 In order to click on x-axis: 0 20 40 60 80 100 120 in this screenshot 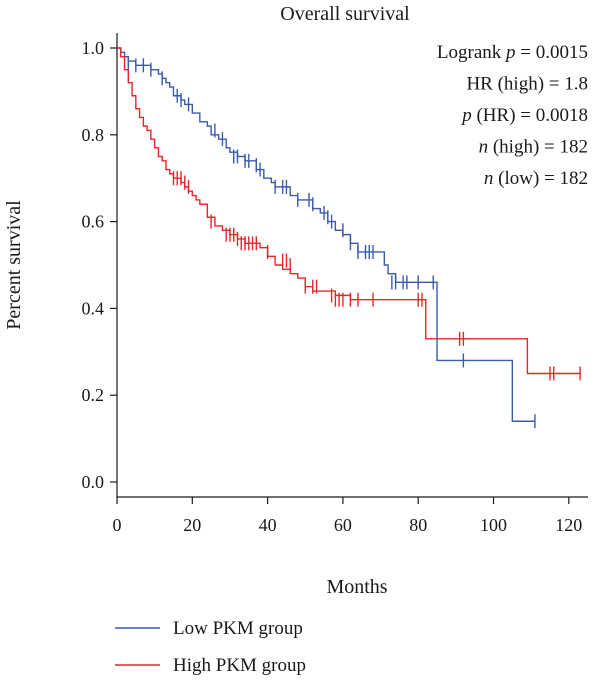, I will do `click(347, 516)`.